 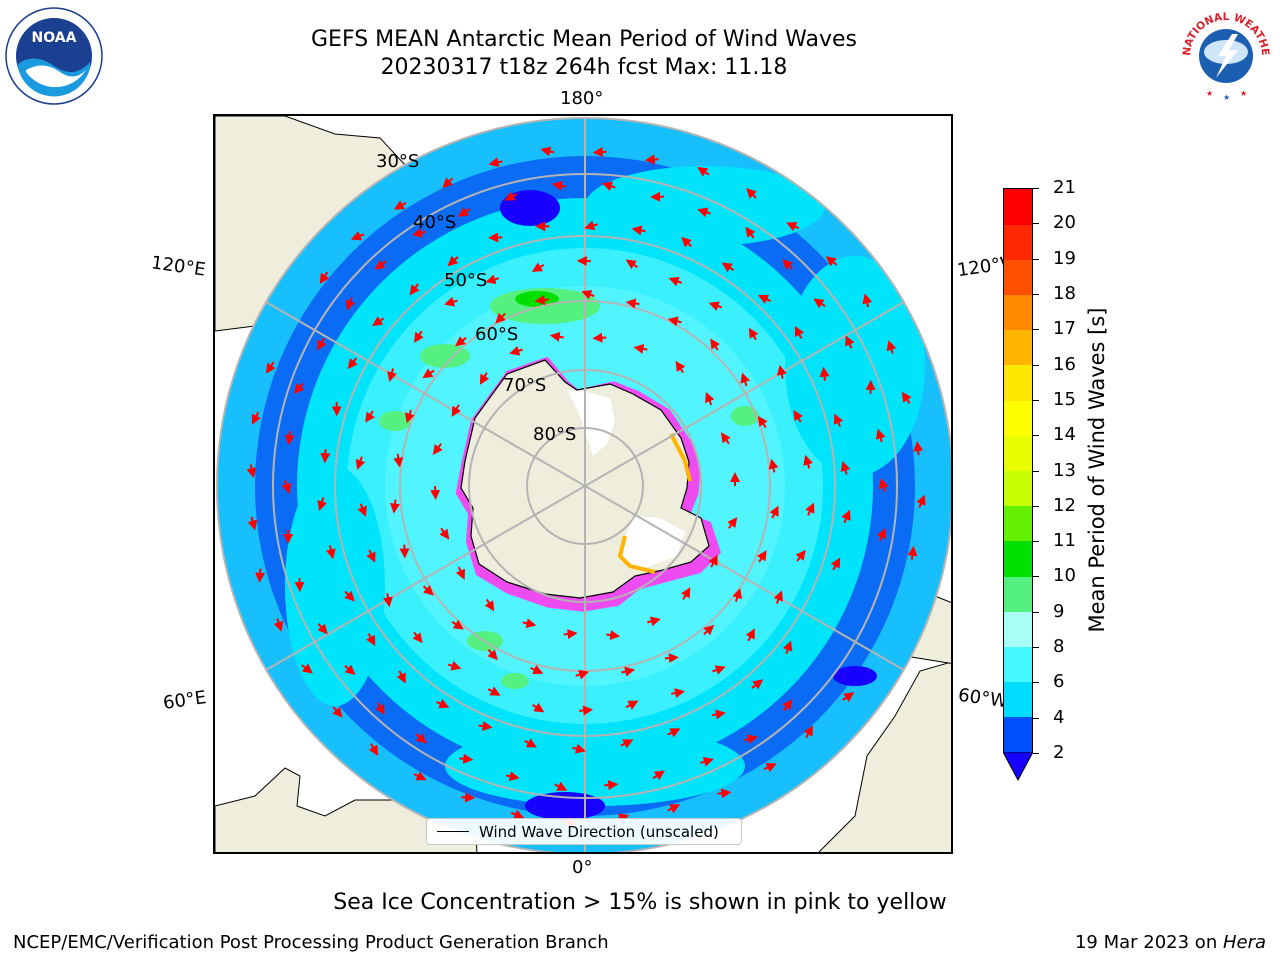 I want to click on colorbar-tick-label: 8, so click(x=1059, y=647).